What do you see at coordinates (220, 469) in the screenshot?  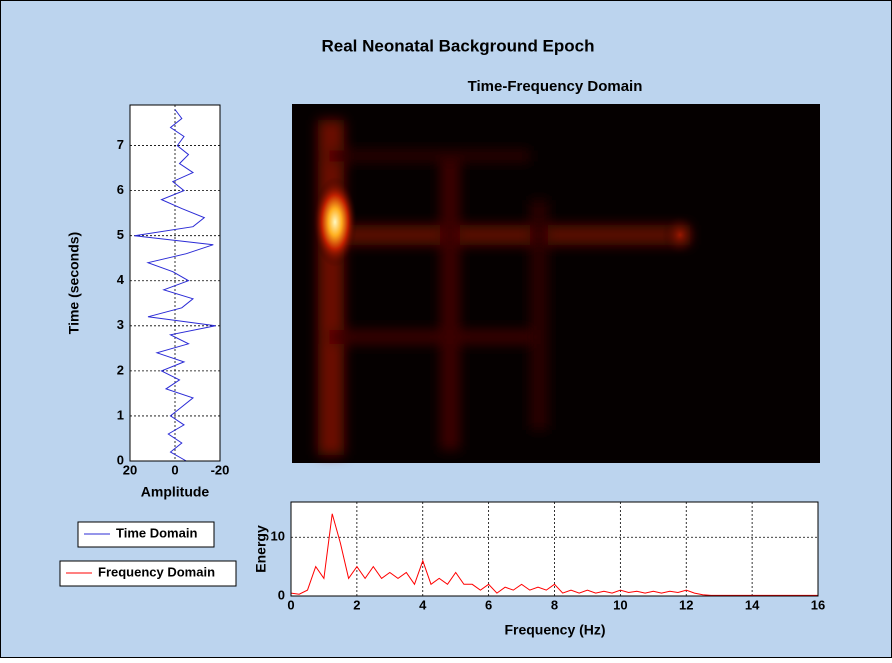 I see `y-tick-label: -20` at bounding box center [220, 469].